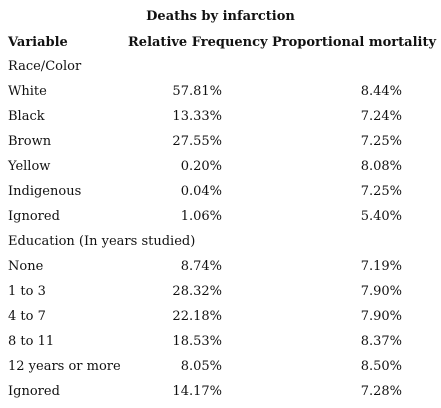 The height and width of the screenshot is (408, 441). I want to click on row-label: 8 to 11, so click(31, 341).